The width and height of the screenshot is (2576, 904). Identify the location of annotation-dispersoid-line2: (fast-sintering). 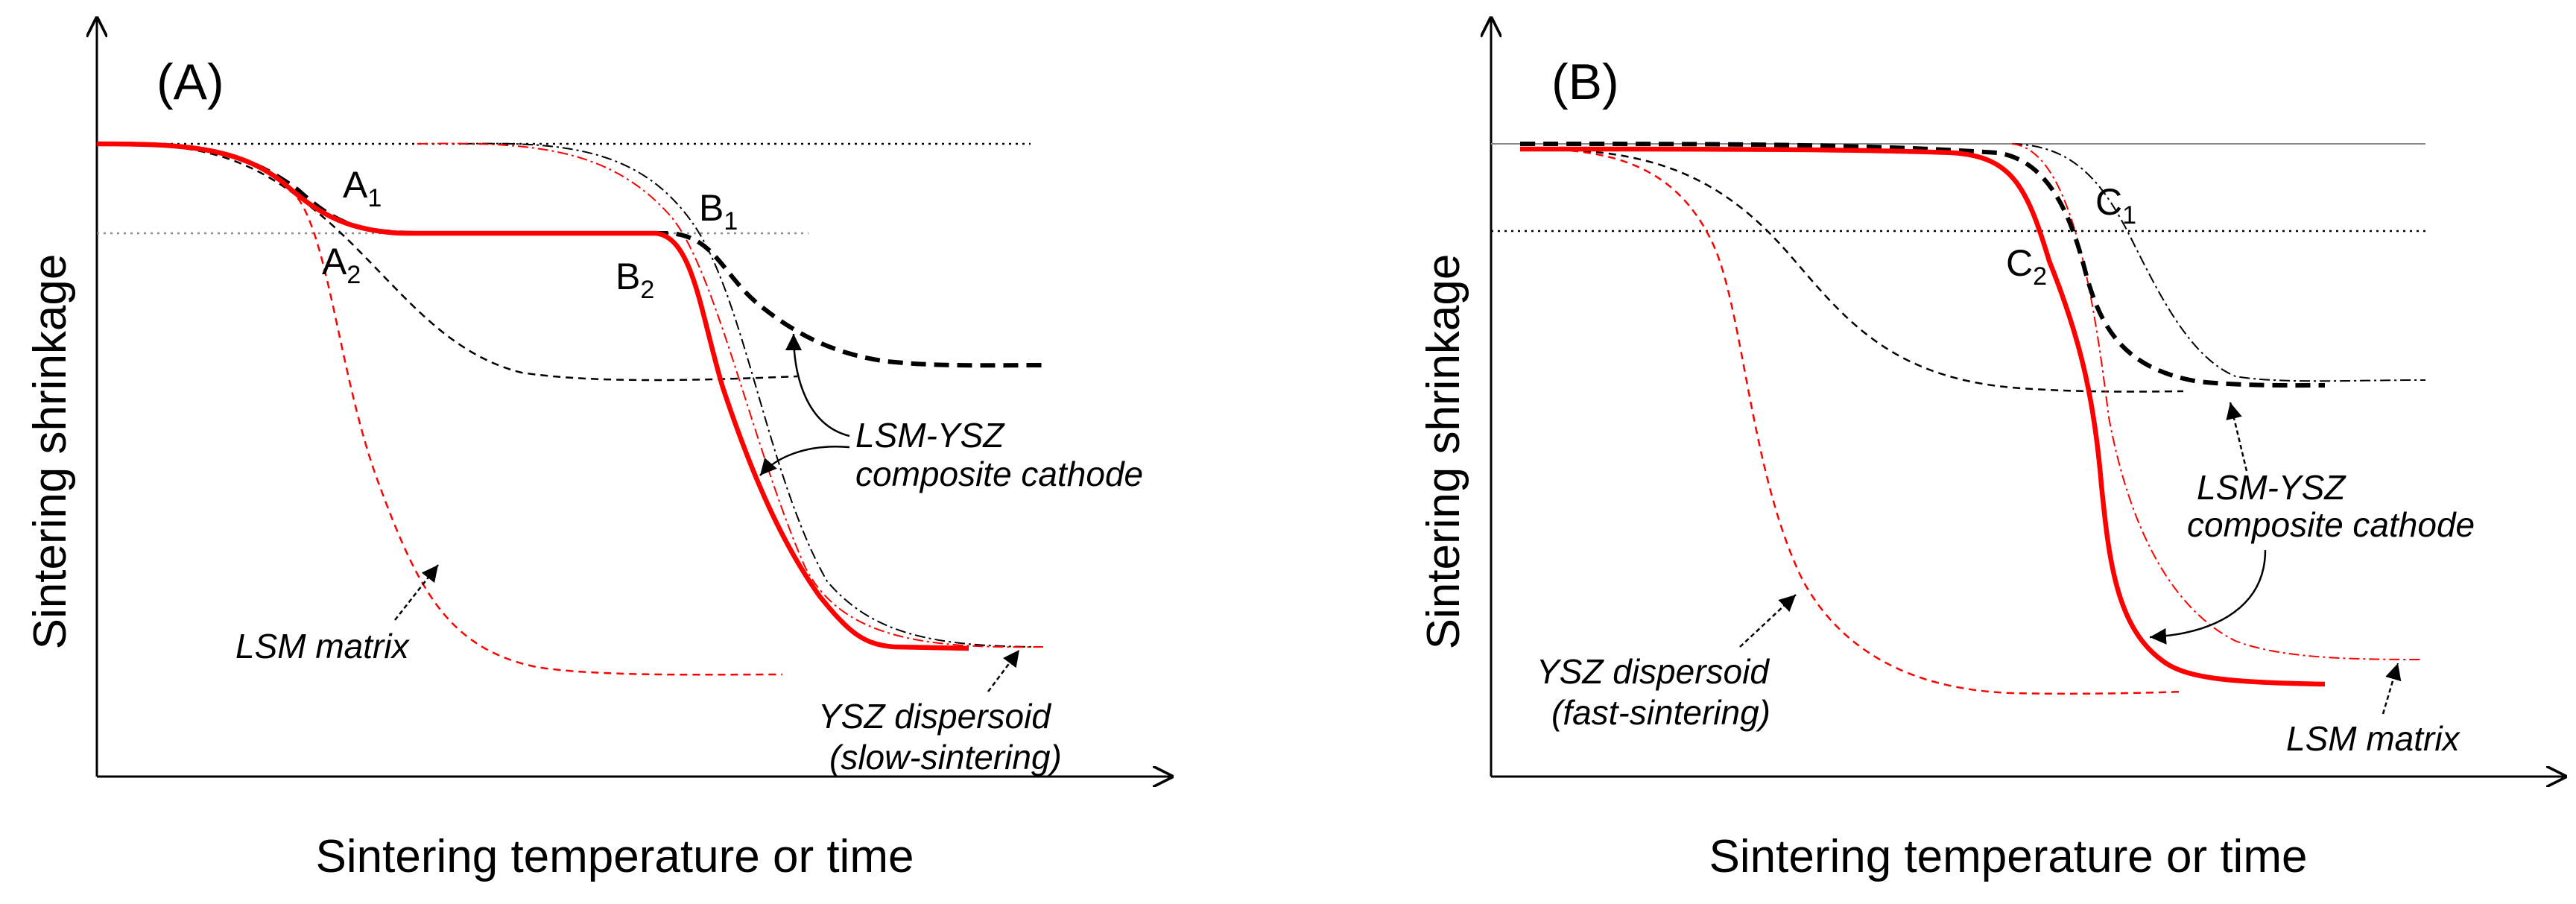
(1660, 712).